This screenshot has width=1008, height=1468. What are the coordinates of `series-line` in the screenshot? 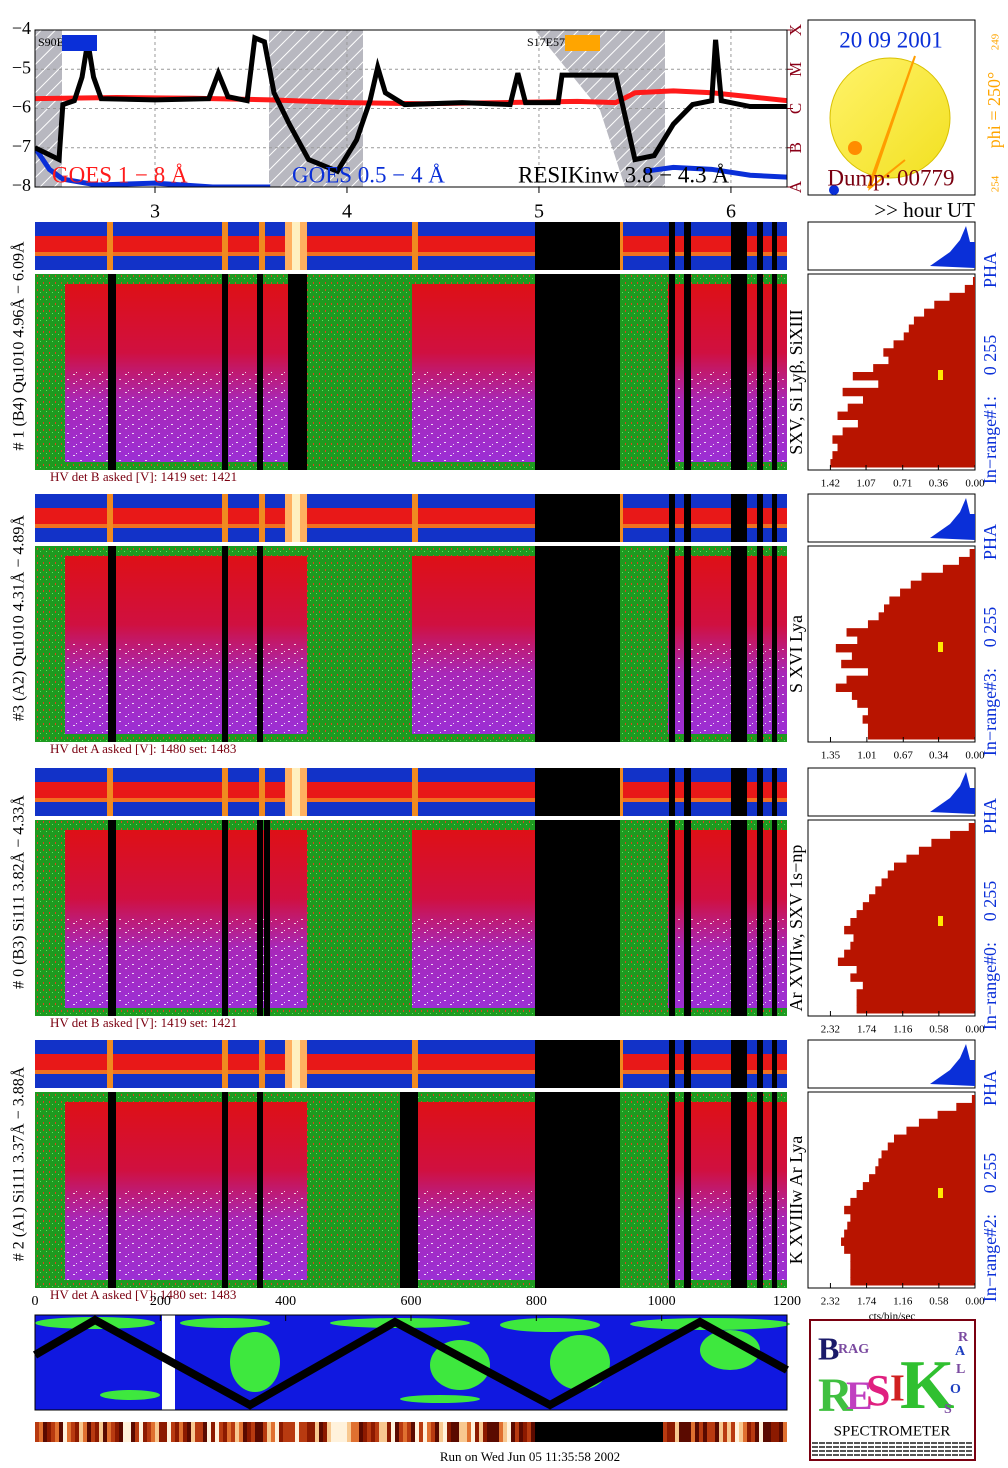 It's located at (411, 166).